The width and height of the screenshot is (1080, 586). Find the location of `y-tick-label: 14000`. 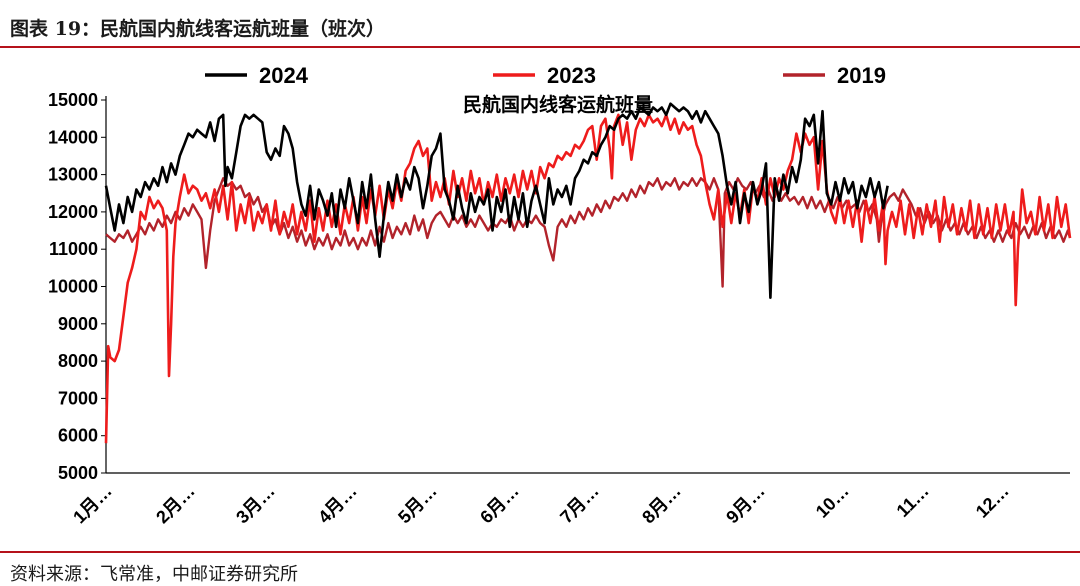

y-tick-label: 14000 is located at coordinates (73, 137).